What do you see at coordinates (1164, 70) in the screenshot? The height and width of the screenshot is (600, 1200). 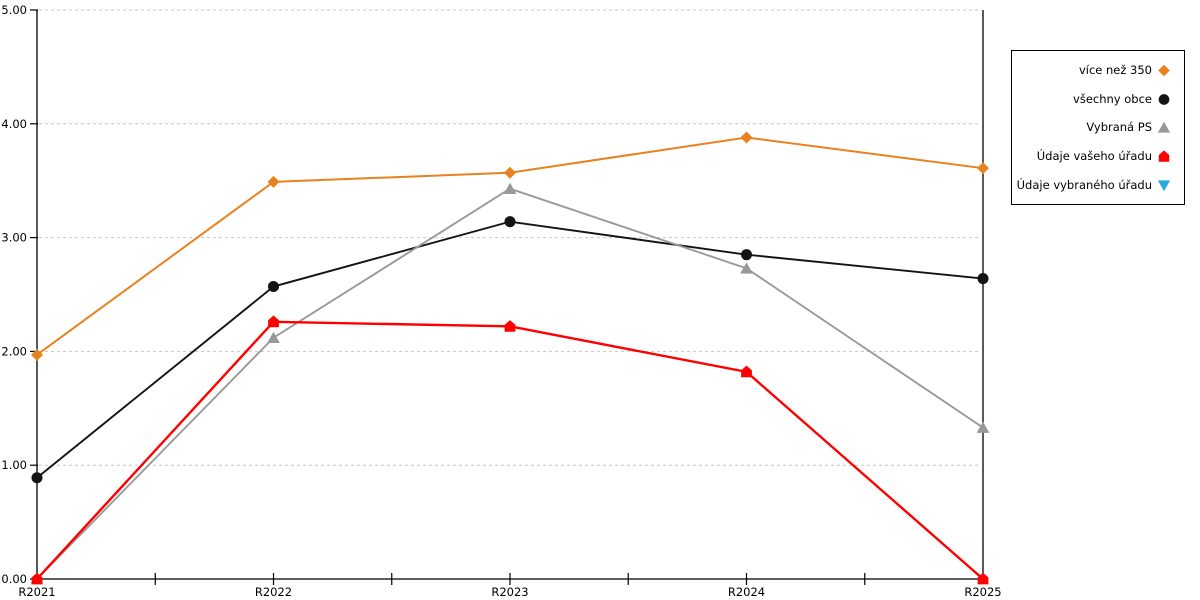 I see `diamond-marker-icon` at bounding box center [1164, 70].